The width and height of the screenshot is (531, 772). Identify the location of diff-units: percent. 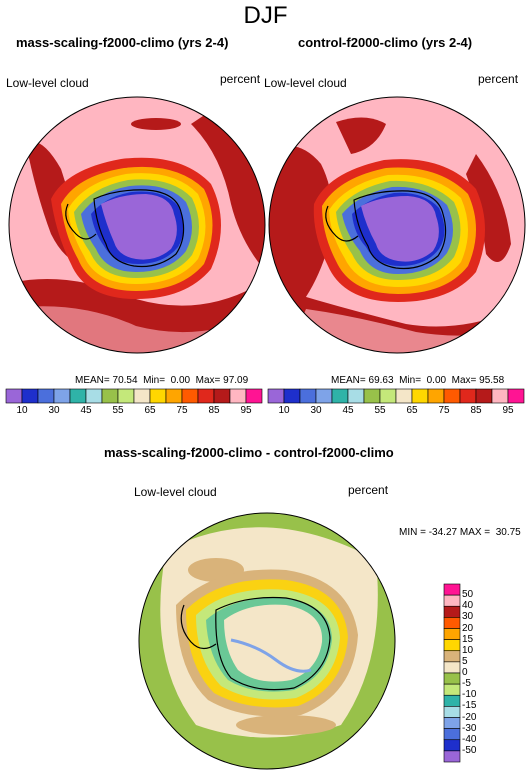
(368, 490).